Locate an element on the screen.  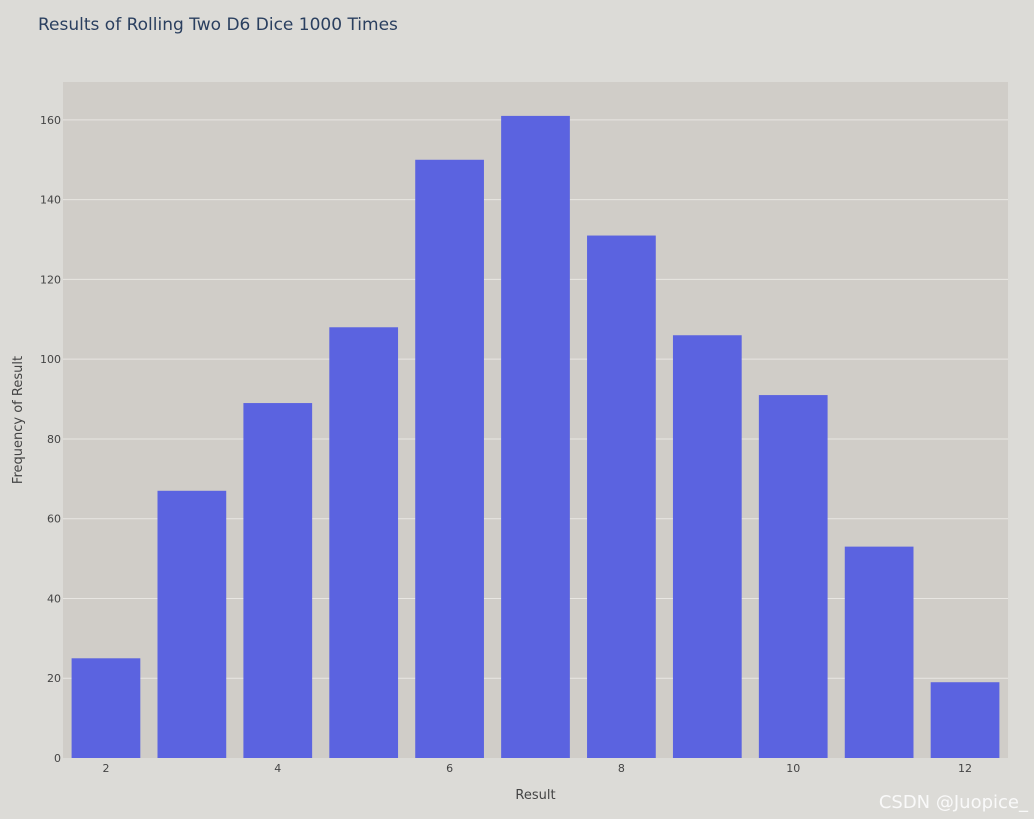
x-tick-label: 4 is located at coordinates (277, 768).